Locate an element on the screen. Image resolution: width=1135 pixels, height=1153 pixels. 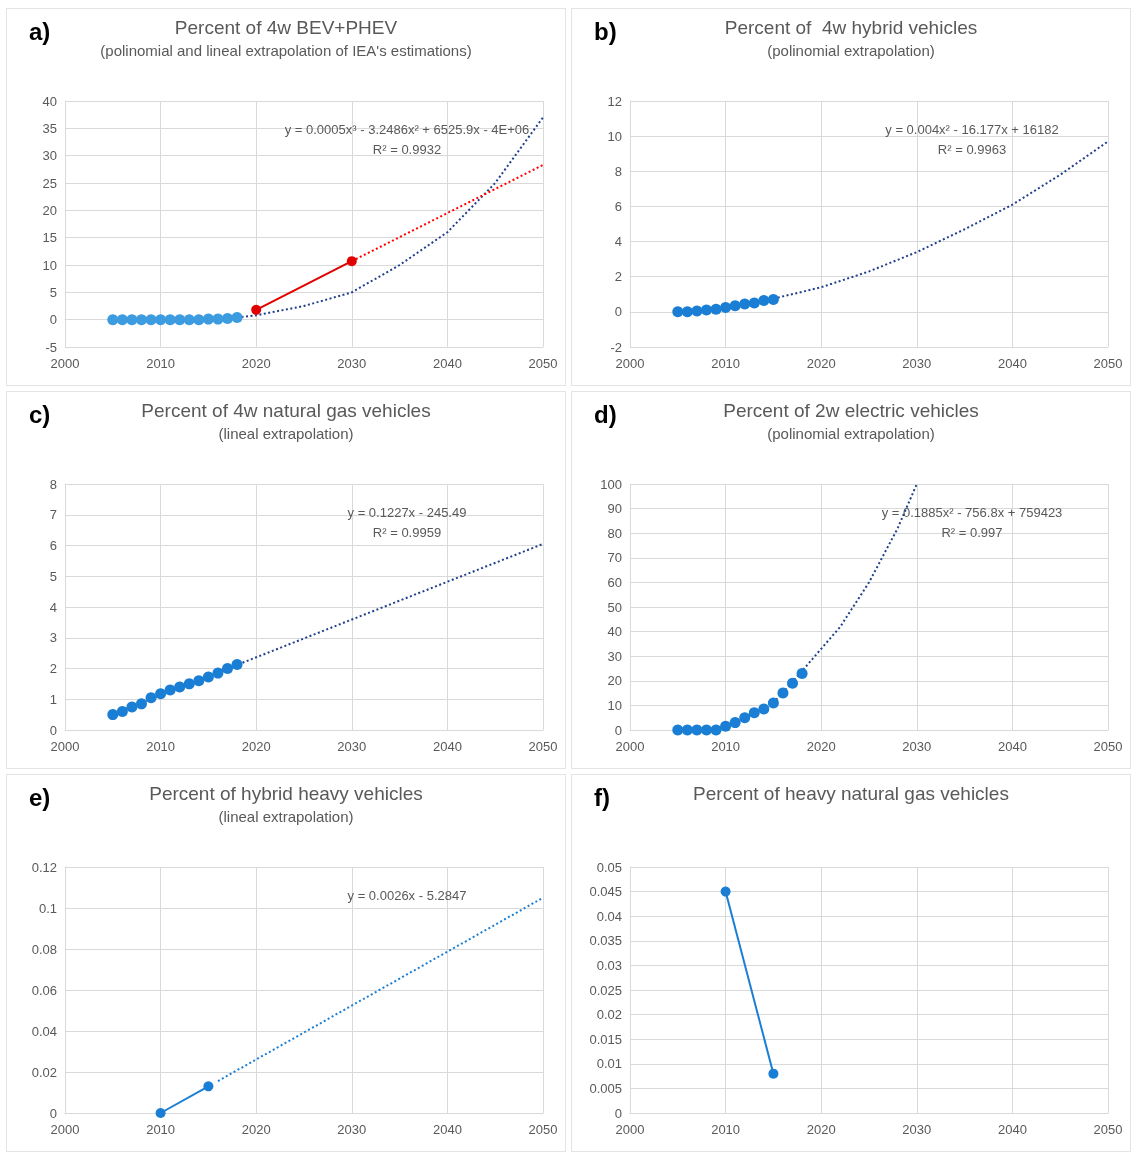
chart-title: Percent of 4w hybrid vehicles is located at coordinates (851, 27).